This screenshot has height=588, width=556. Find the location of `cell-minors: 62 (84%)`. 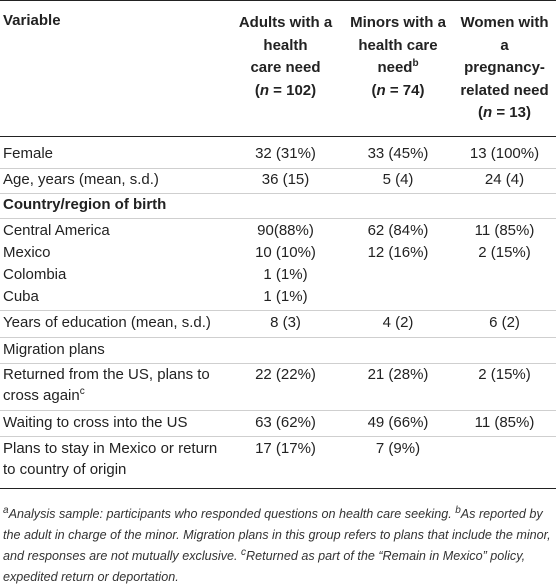

cell-minors: 62 (84%) is located at coordinates (398, 230).